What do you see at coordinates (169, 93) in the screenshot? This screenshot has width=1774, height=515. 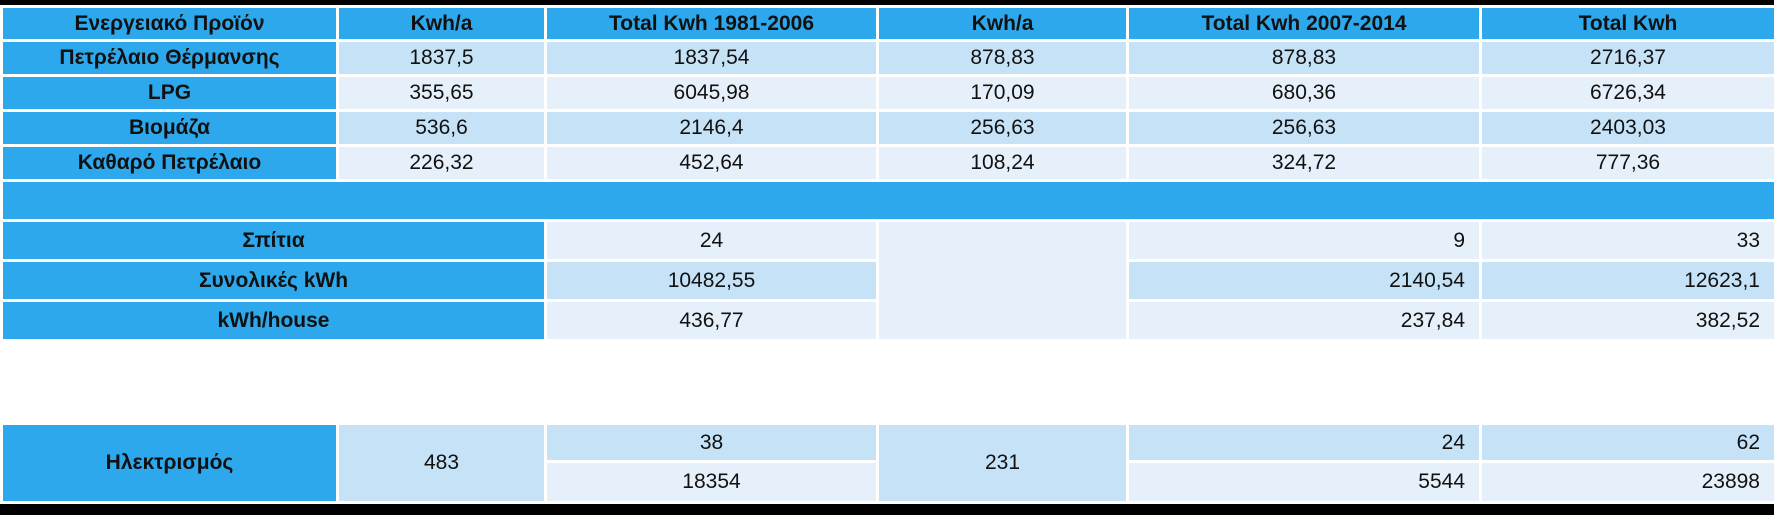 I see `row-label: LPG` at bounding box center [169, 93].